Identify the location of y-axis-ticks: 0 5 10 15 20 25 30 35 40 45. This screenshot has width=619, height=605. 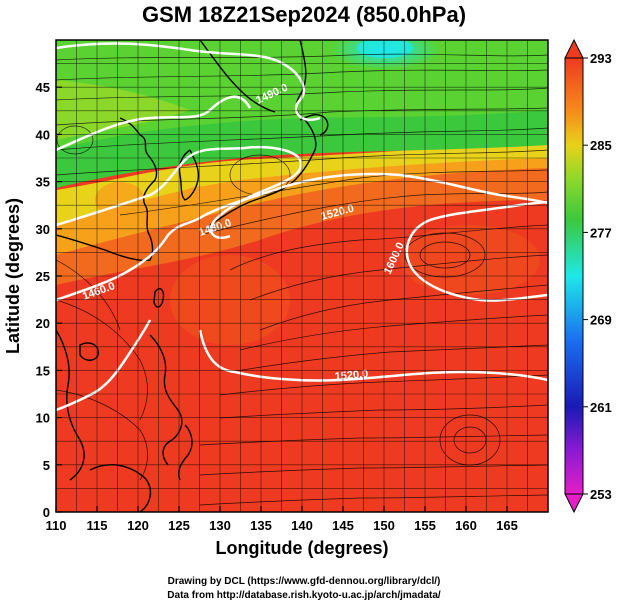
(49, 300).